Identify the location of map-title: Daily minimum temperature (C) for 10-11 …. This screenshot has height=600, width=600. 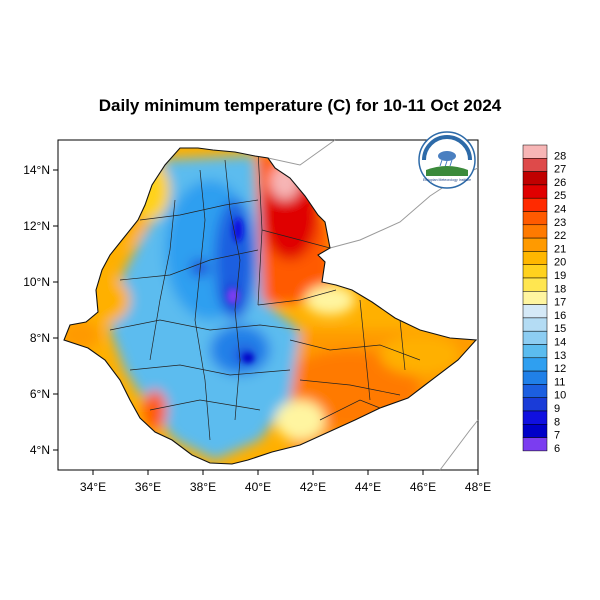
(300, 105).